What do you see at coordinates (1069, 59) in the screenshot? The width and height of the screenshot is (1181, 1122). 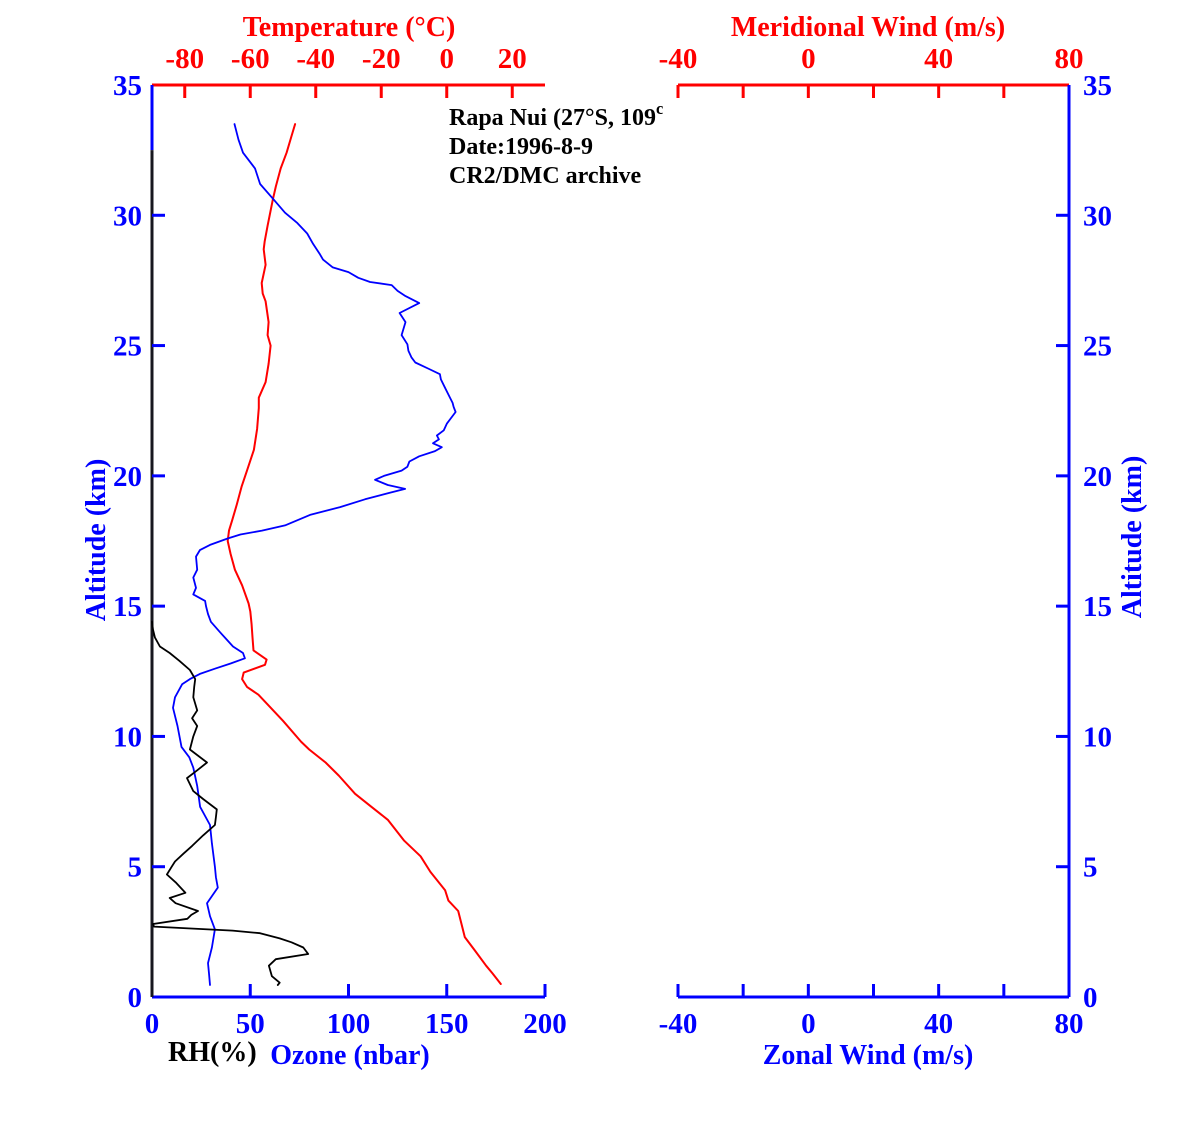 I see `right-top-axis-tick-label: 80` at bounding box center [1069, 59].